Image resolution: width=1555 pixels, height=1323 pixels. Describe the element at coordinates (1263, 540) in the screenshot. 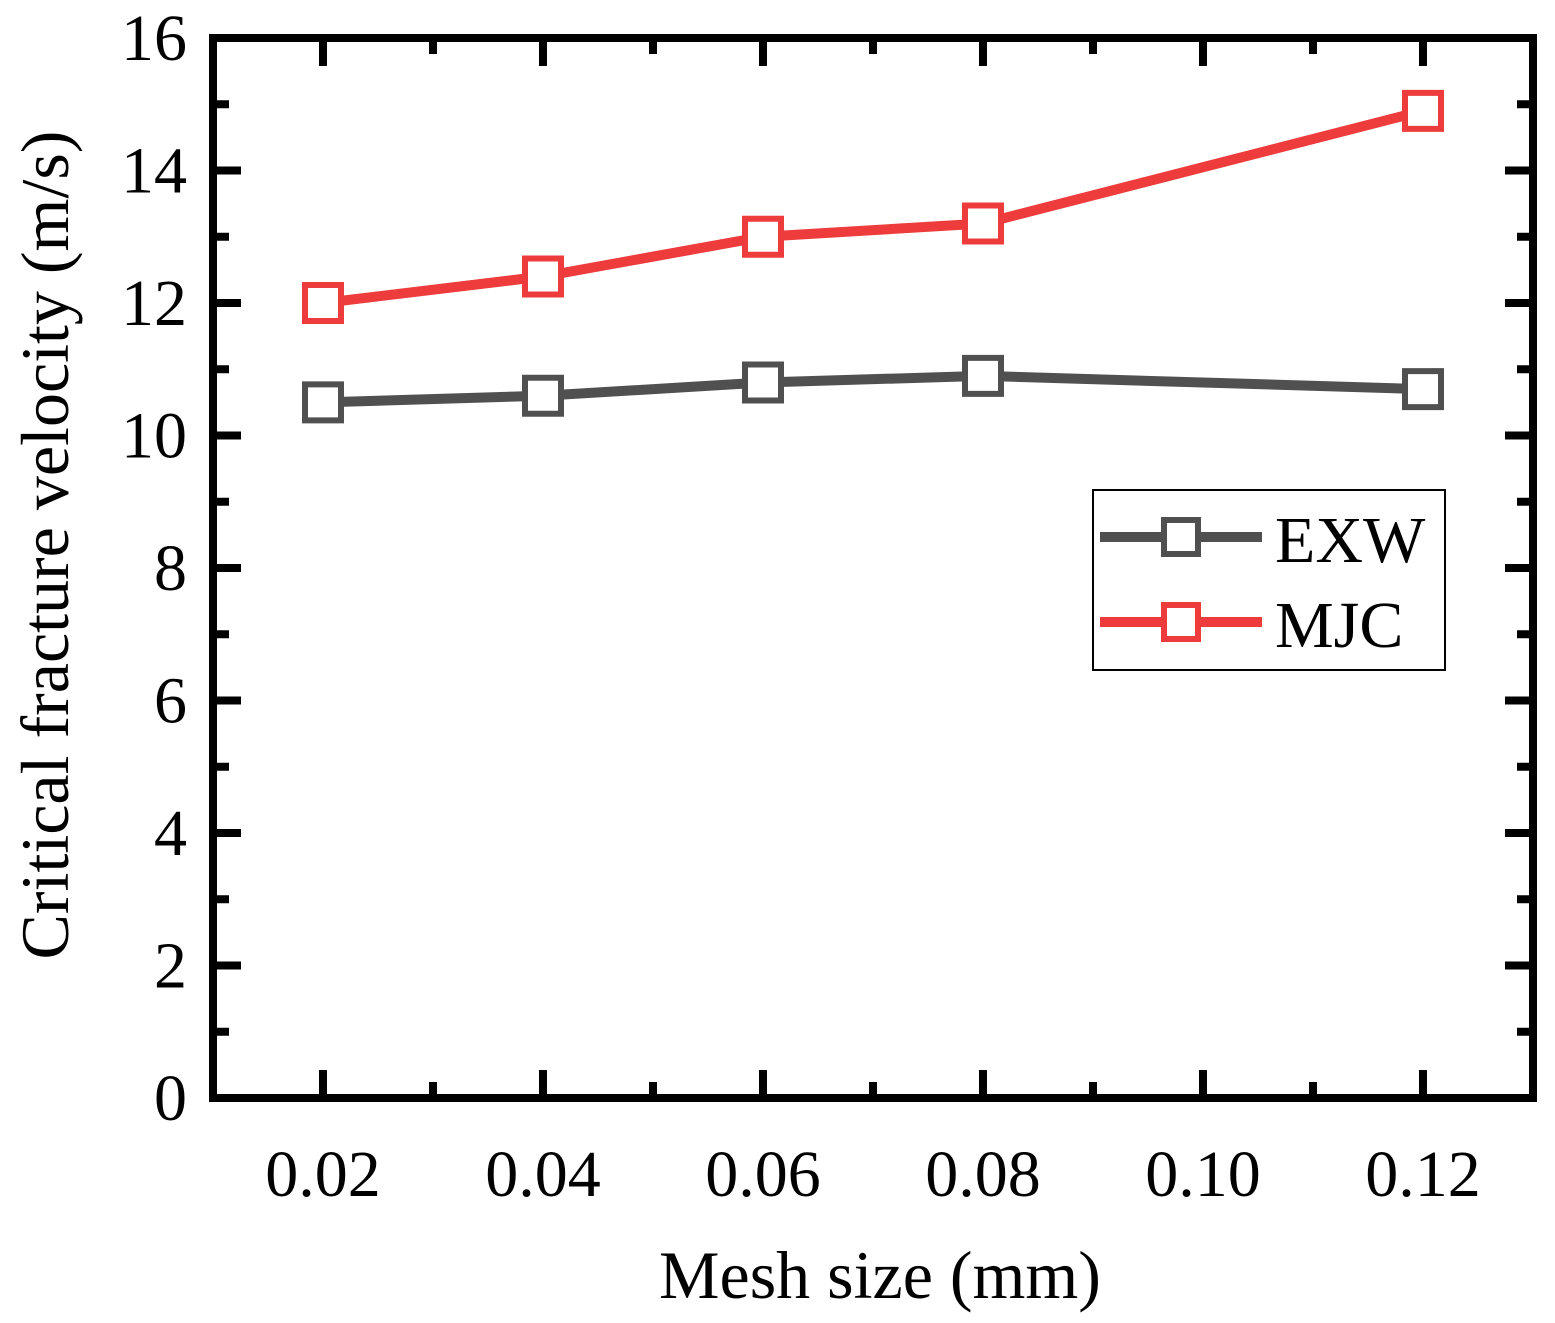

I see `legend-item-exw: EXW` at that location.